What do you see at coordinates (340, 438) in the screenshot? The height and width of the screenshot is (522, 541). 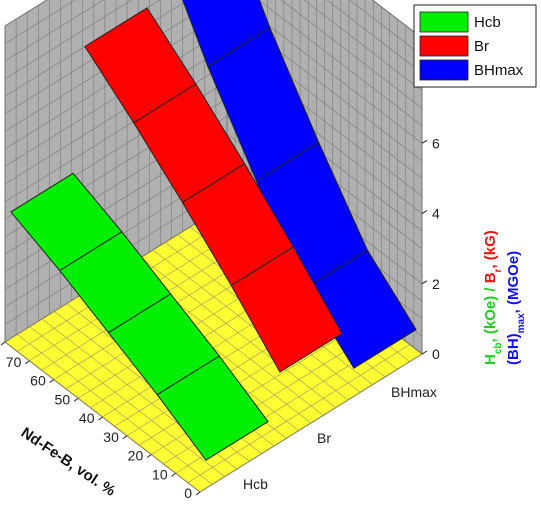 I see `y-axis-ticks: Hcb Br BHmax` at bounding box center [340, 438].